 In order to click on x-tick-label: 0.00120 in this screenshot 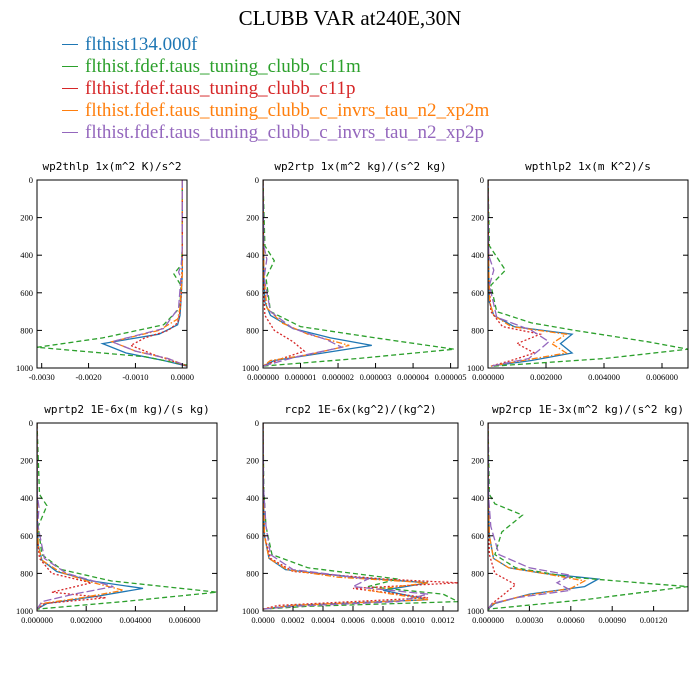, I will do `click(654, 620)`.